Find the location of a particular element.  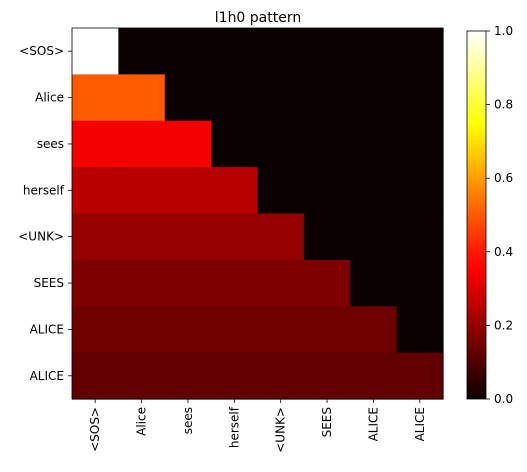

x-tick-label: herself is located at coordinates (234, 427).